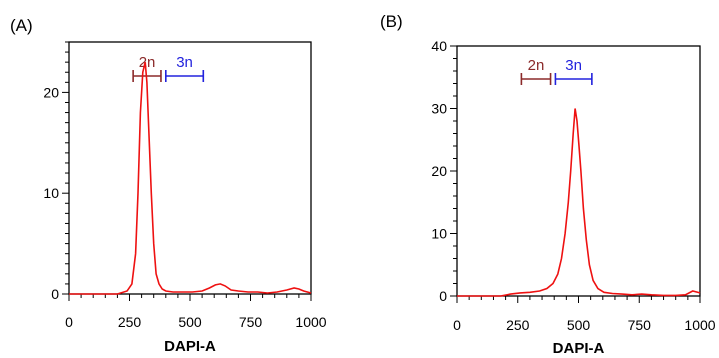  I want to click on gate-2n: 2n, so click(536, 71).